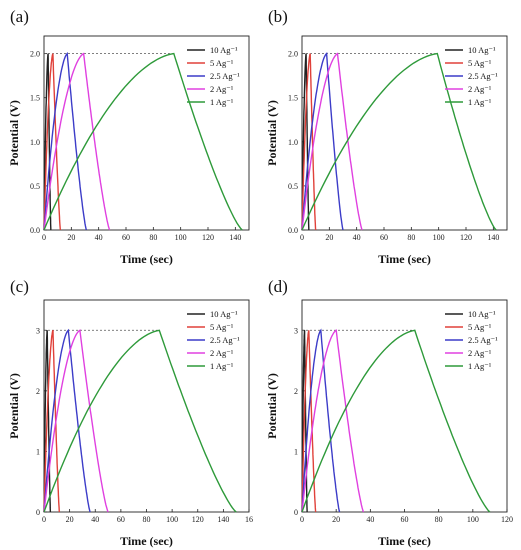  What do you see at coordinates (19, 16) in the screenshot?
I see `panel-label: (a)` at bounding box center [19, 16].